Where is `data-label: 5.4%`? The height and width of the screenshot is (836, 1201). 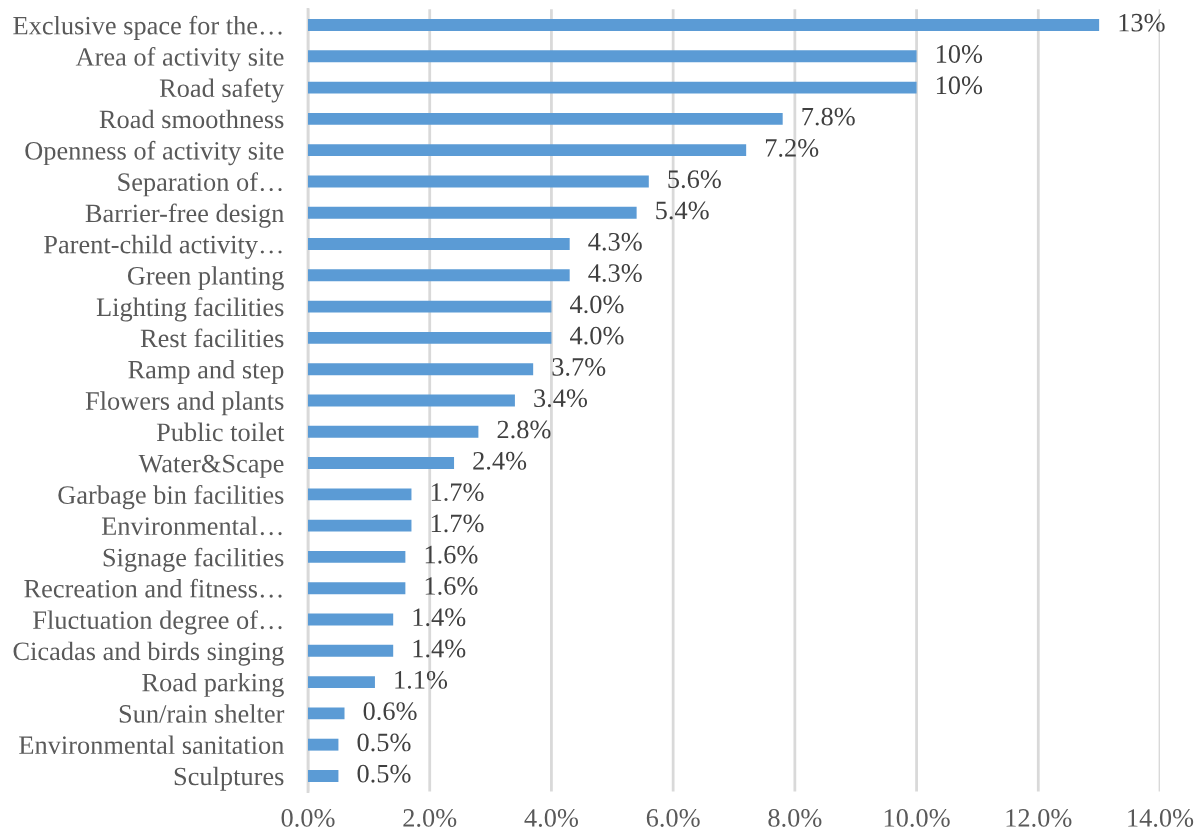 data-label: 5.4% is located at coordinates (682, 210).